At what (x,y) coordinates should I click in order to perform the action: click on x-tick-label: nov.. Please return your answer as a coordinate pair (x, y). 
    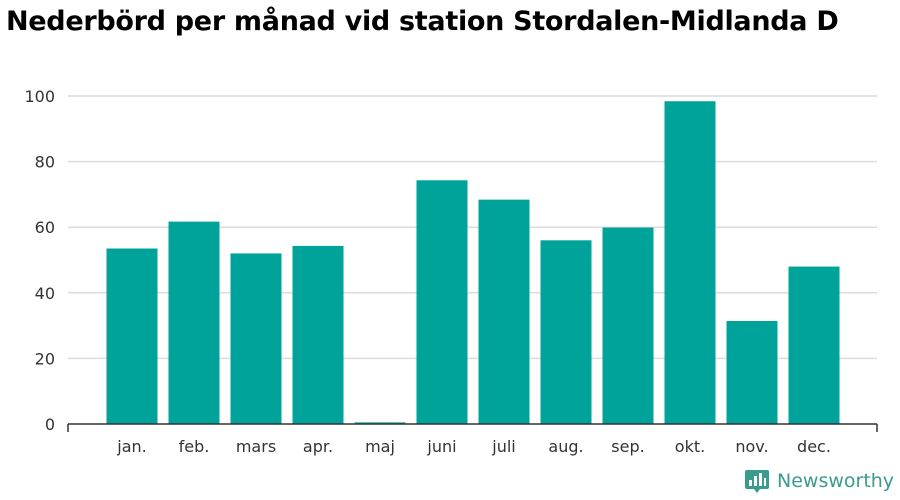
    Looking at the image, I should click on (751, 446).